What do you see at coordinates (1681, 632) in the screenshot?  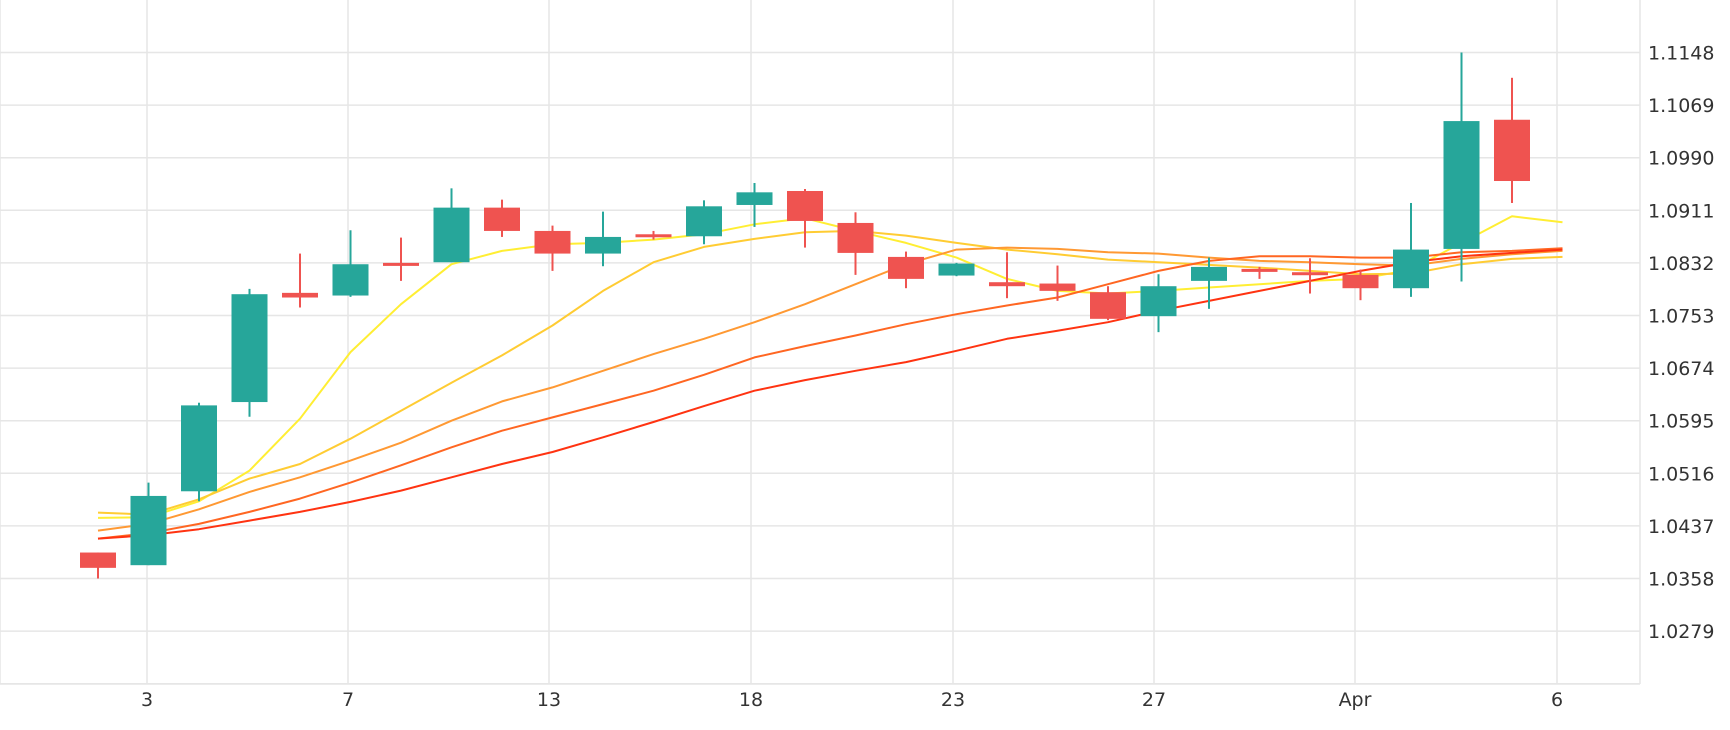 I see `y-tick-label: 1.0279` at bounding box center [1681, 632].